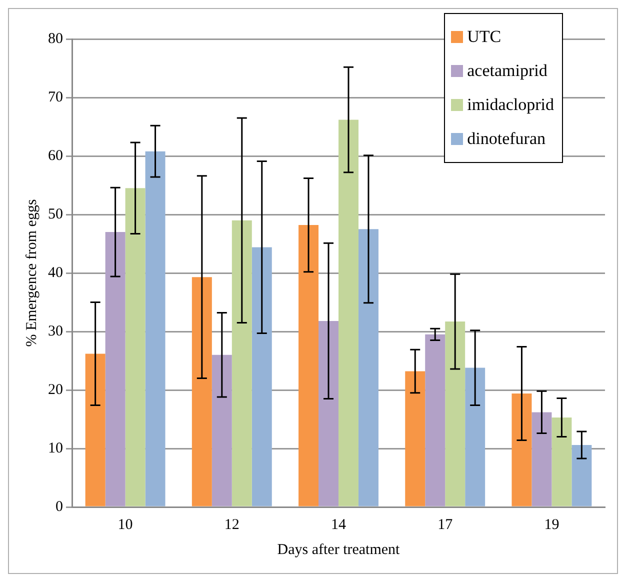 The height and width of the screenshot is (582, 626). What do you see at coordinates (55, 214) in the screenshot?
I see `y-tick-label: 50` at bounding box center [55, 214].